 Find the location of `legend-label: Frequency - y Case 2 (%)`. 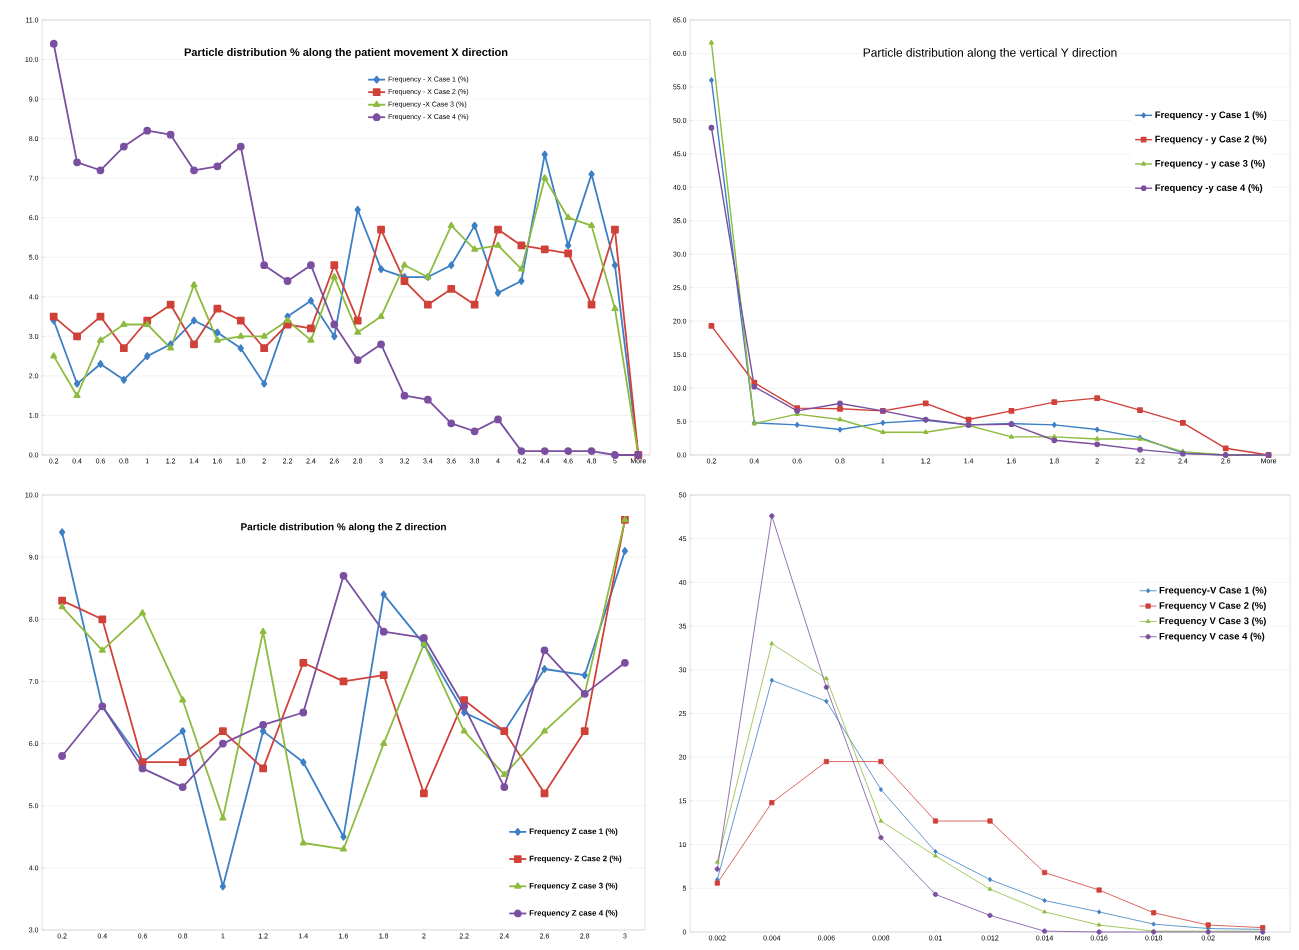

legend-label: Frequency - y Case 2 (%) is located at coordinates (1211, 140).